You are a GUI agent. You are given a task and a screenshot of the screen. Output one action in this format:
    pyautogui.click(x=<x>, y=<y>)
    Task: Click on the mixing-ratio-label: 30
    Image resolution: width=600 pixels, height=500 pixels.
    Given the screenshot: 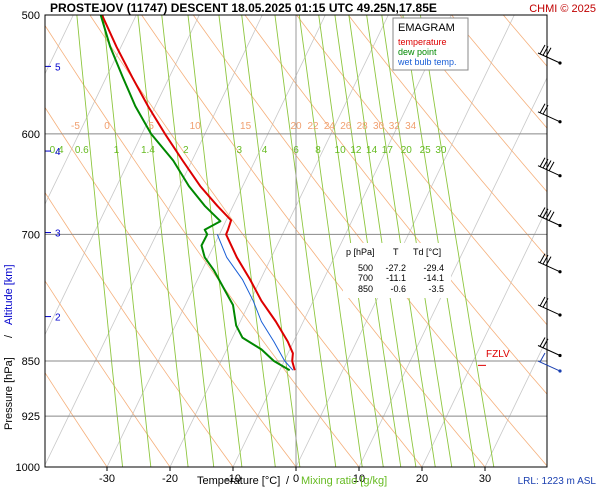 What is the action you would take?
    pyautogui.click(x=441, y=150)
    